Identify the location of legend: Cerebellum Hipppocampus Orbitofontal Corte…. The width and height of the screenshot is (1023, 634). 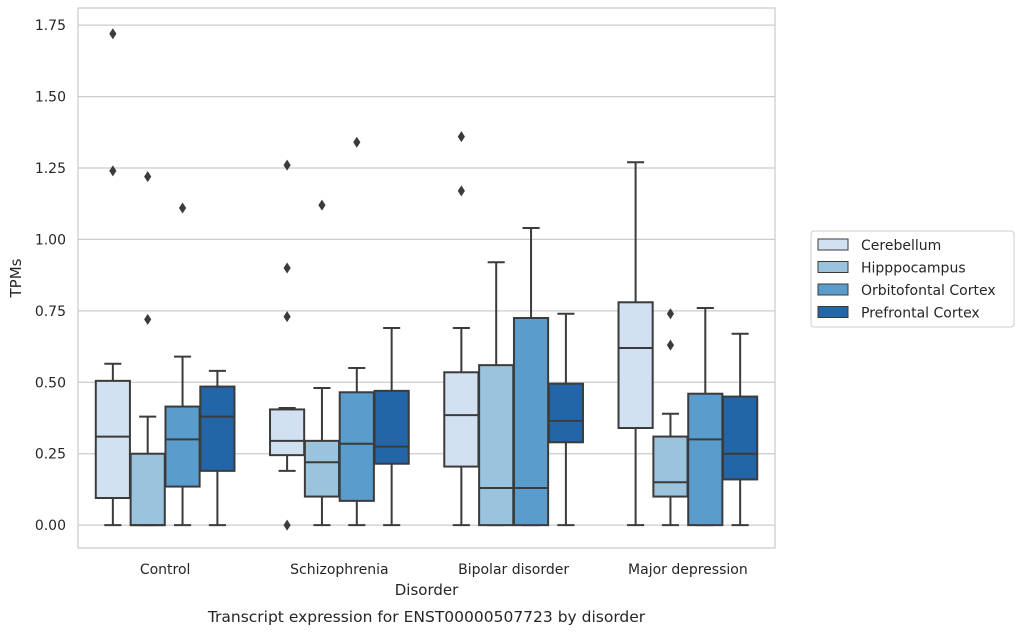
(912, 279).